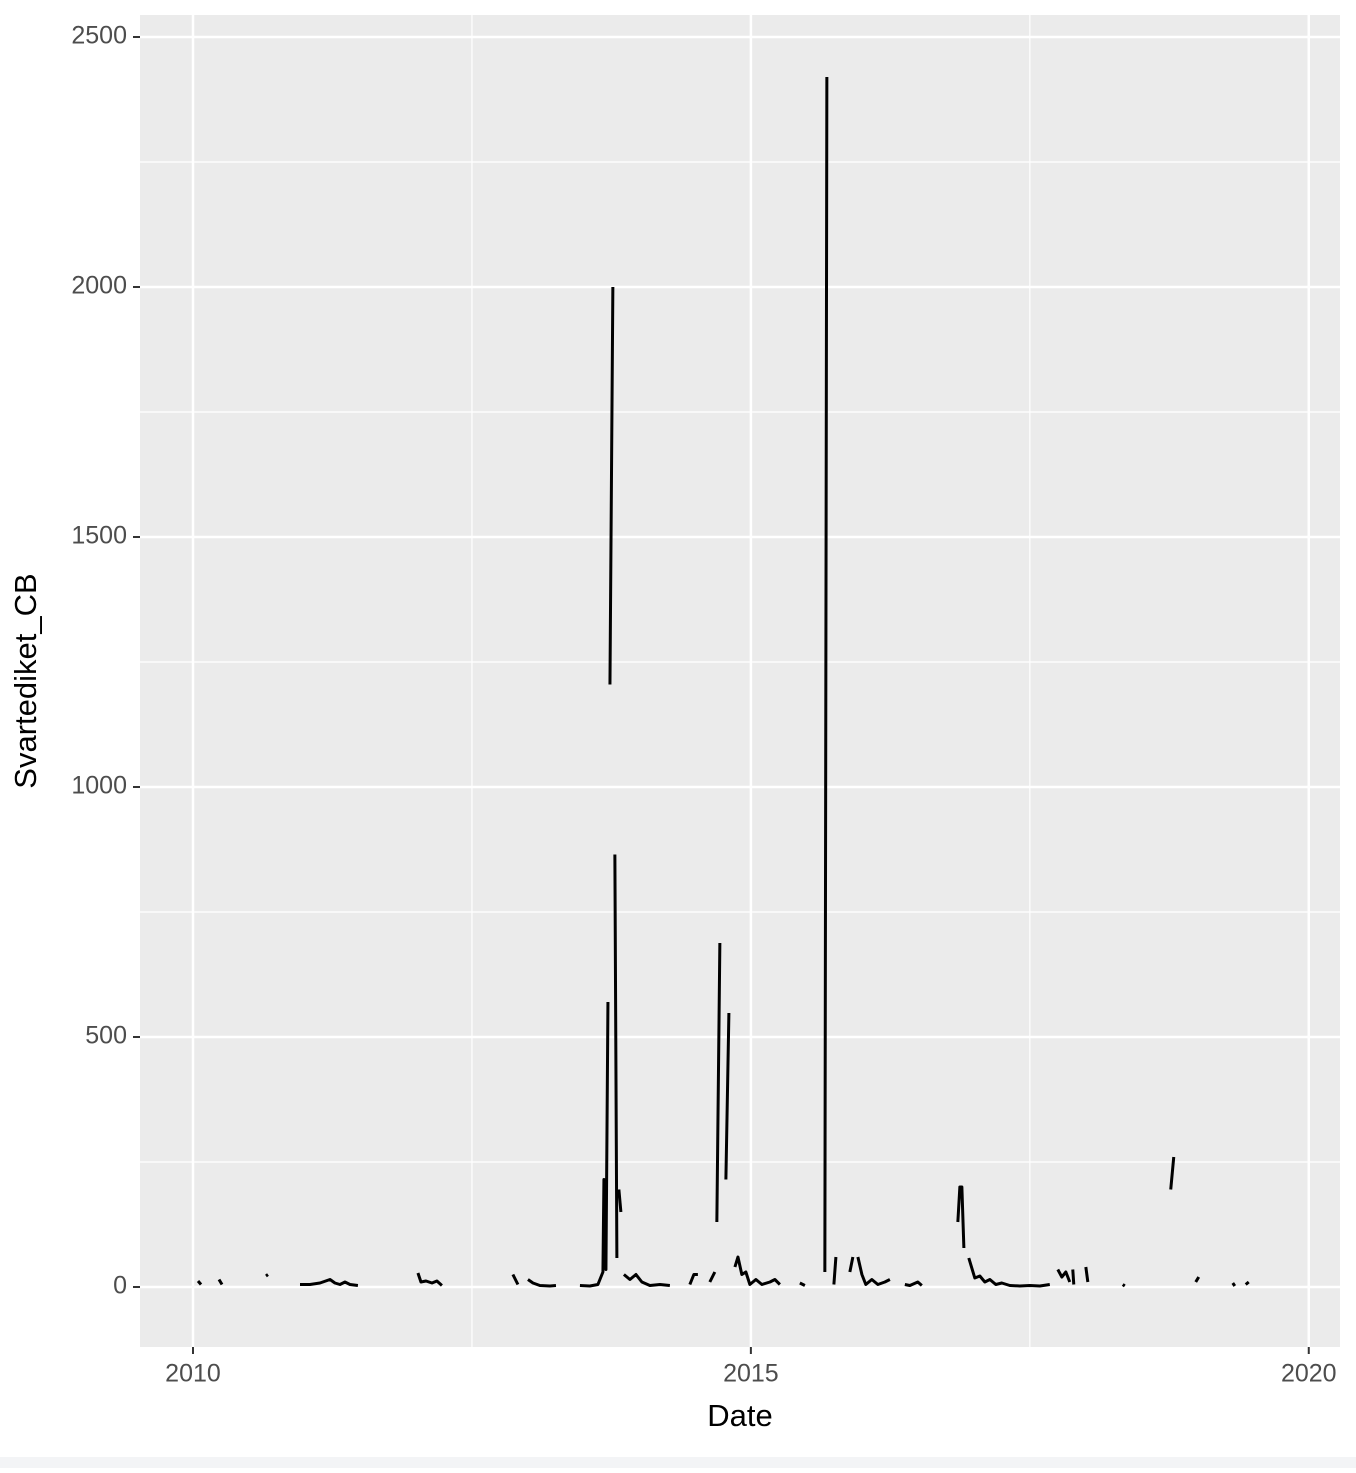  I want to click on x-tick-label: 2020, so click(1309, 1374).